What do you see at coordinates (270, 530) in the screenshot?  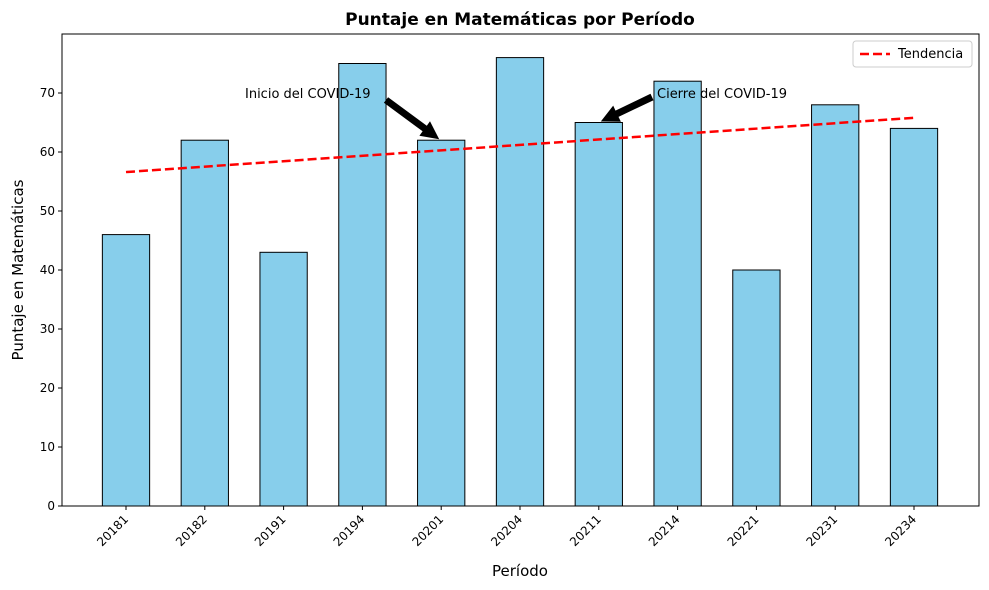 I see `x-tick-label: 20191` at bounding box center [270, 530].